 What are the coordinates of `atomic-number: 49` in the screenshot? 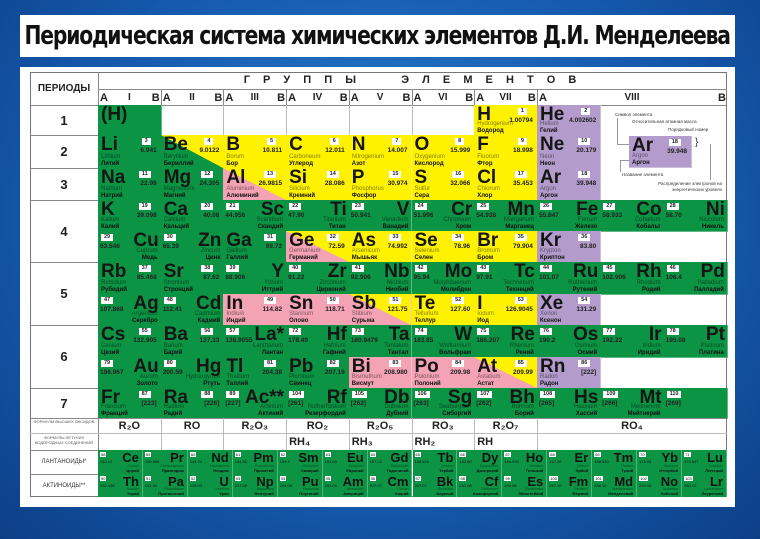 It's located at (270, 300).